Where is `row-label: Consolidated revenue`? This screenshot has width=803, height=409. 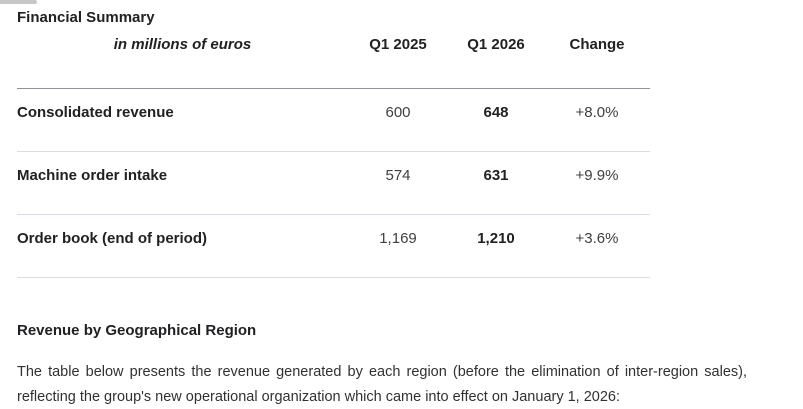
row-label: Consolidated revenue is located at coordinates (182, 120).